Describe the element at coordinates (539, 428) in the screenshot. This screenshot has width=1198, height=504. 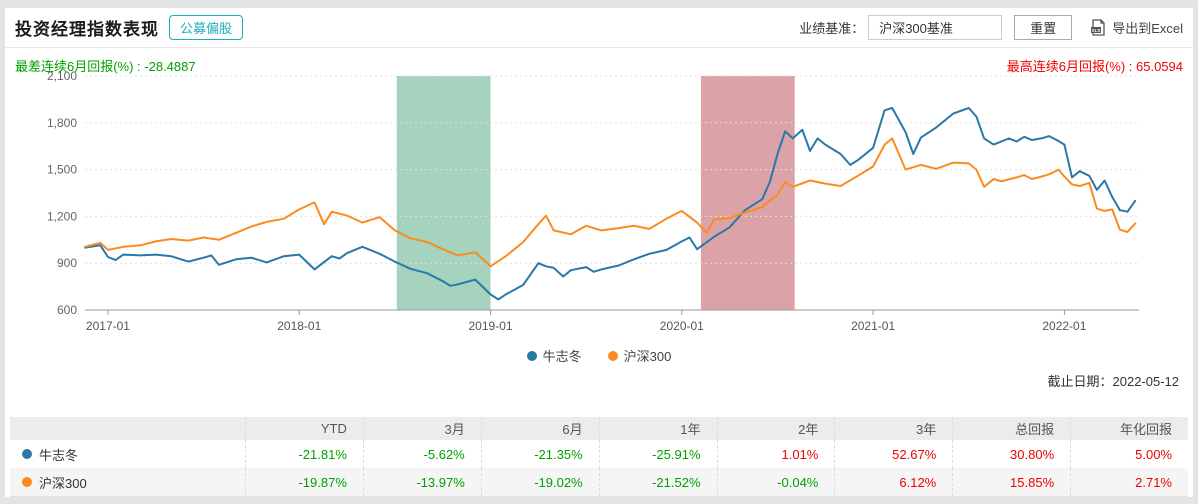
I see `table-header-cell: 6月` at that location.